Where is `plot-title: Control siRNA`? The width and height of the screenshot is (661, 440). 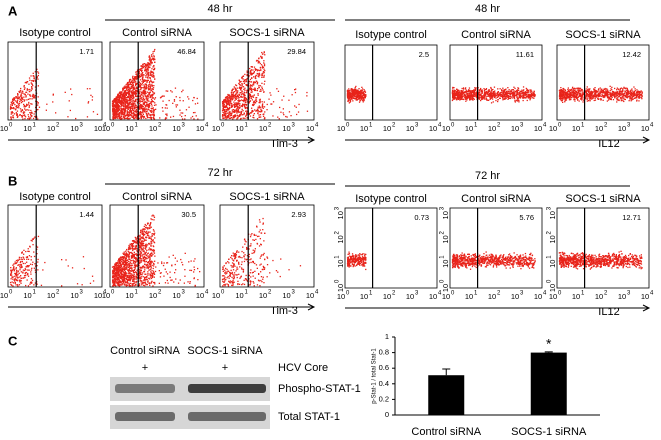 plot-title: Control siRNA is located at coordinates (157, 33).